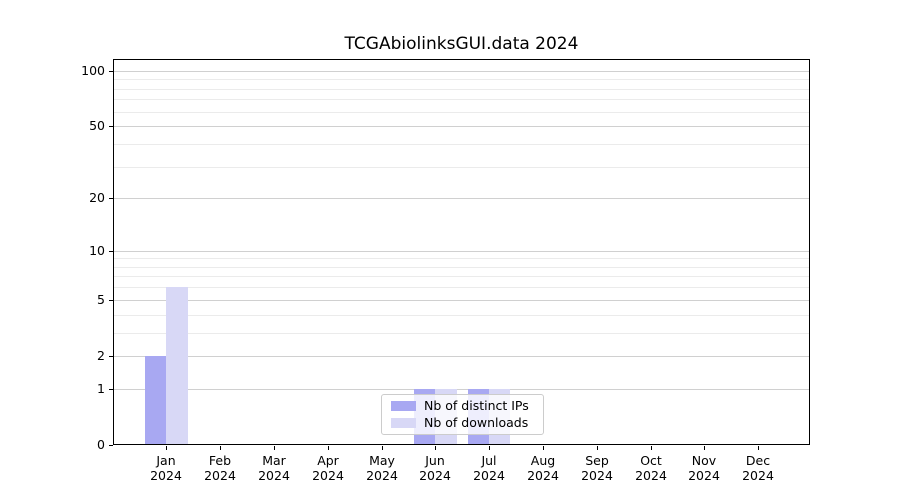  What do you see at coordinates (101, 388) in the screenshot?
I see `y-tick-label: 1` at bounding box center [101, 388].